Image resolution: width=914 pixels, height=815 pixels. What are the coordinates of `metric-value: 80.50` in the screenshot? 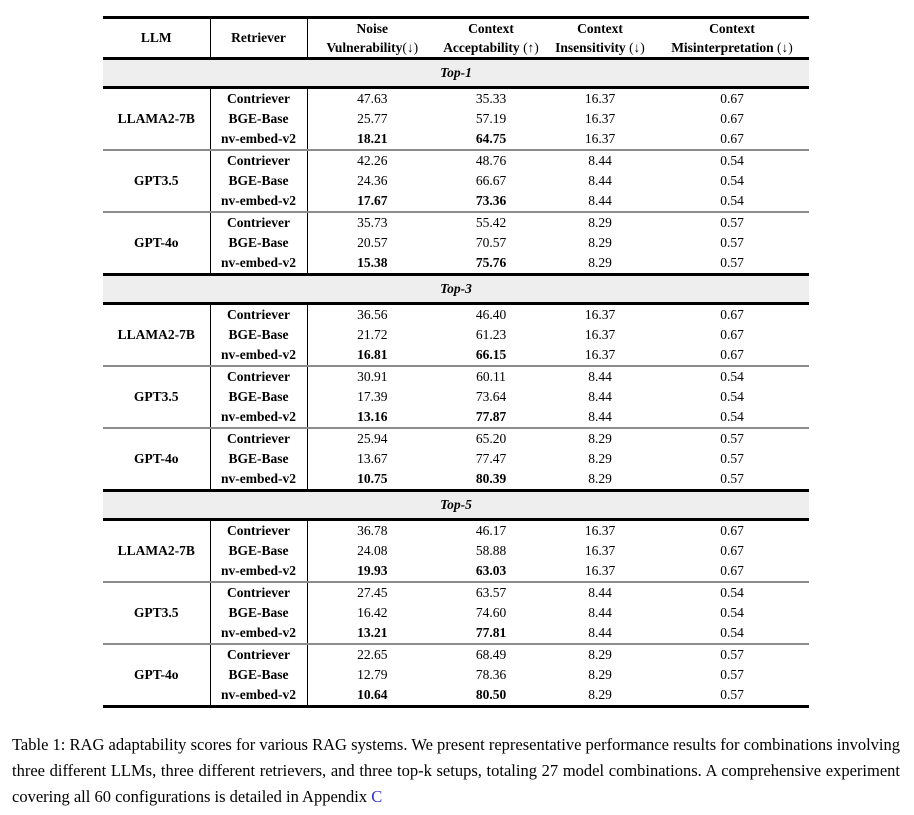 It's located at (491, 696).